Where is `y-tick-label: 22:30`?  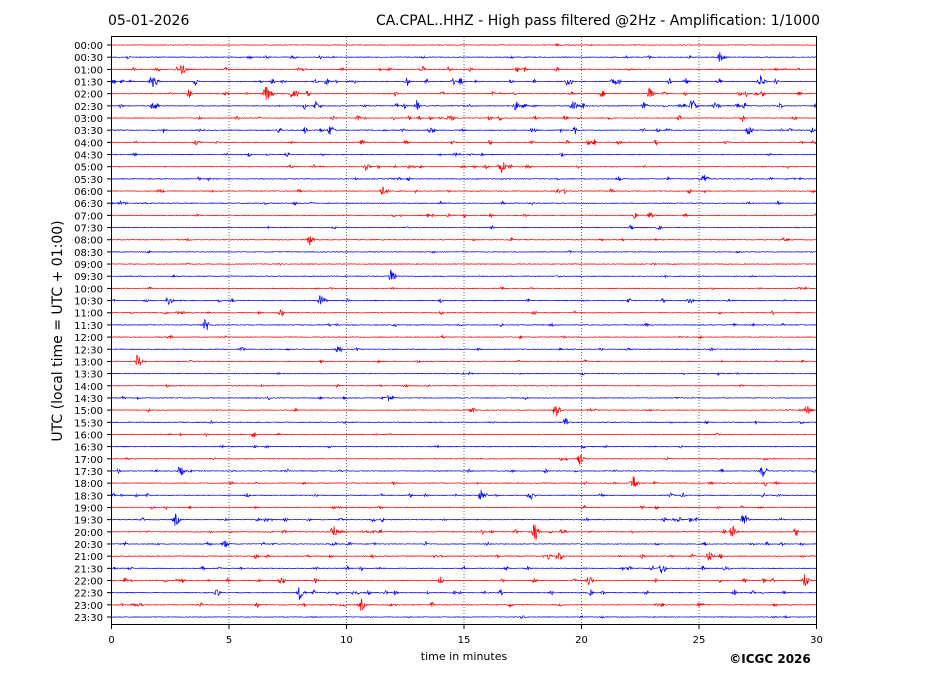
y-tick-label: 22:30 is located at coordinates (88, 594).